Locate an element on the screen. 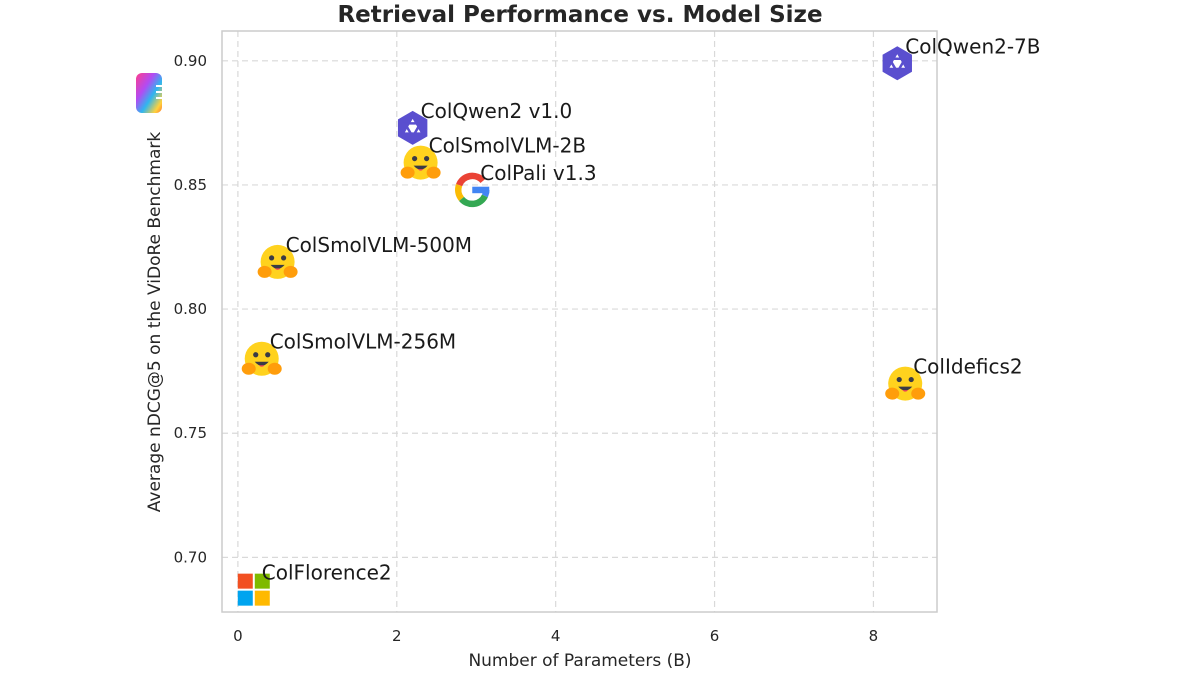 The height and width of the screenshot is (675, 1200). data-point: ColQwen2-7B is located at coordinates (961, 57).